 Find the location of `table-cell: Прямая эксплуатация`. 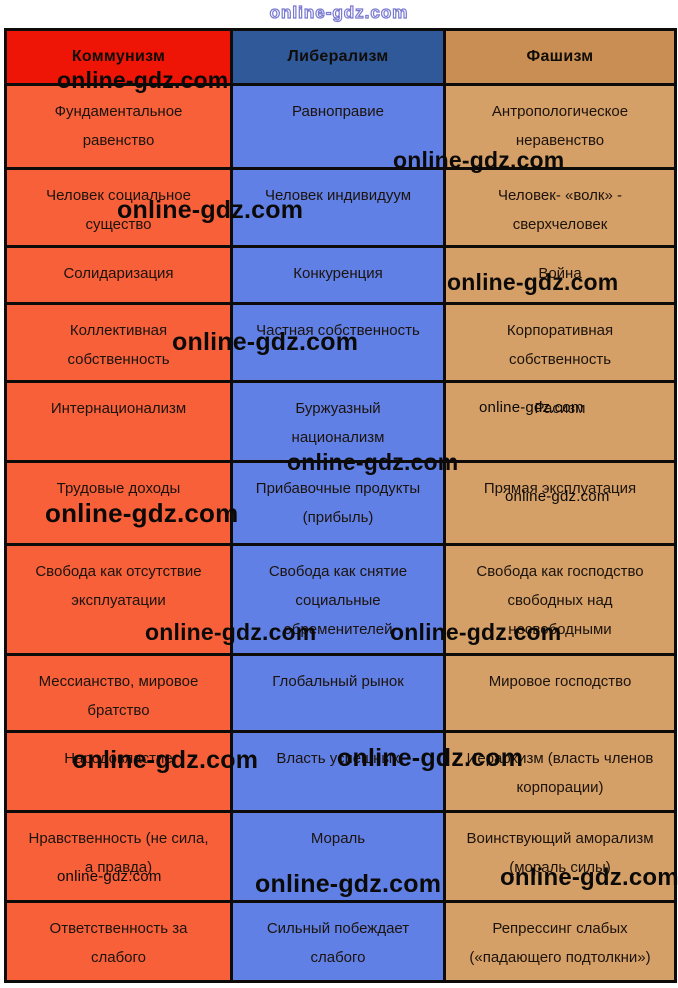

table-cell: Прямая эксплуатация is located at coordinates (560, 503).